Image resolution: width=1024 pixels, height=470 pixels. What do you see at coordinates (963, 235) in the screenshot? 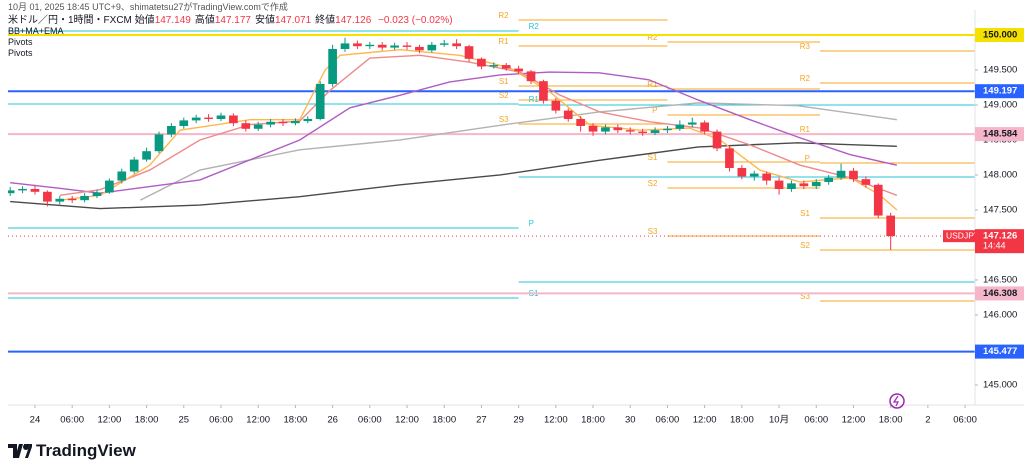
I see `symbol-tag-label: USDJPY` at bounding box center [963, 235].